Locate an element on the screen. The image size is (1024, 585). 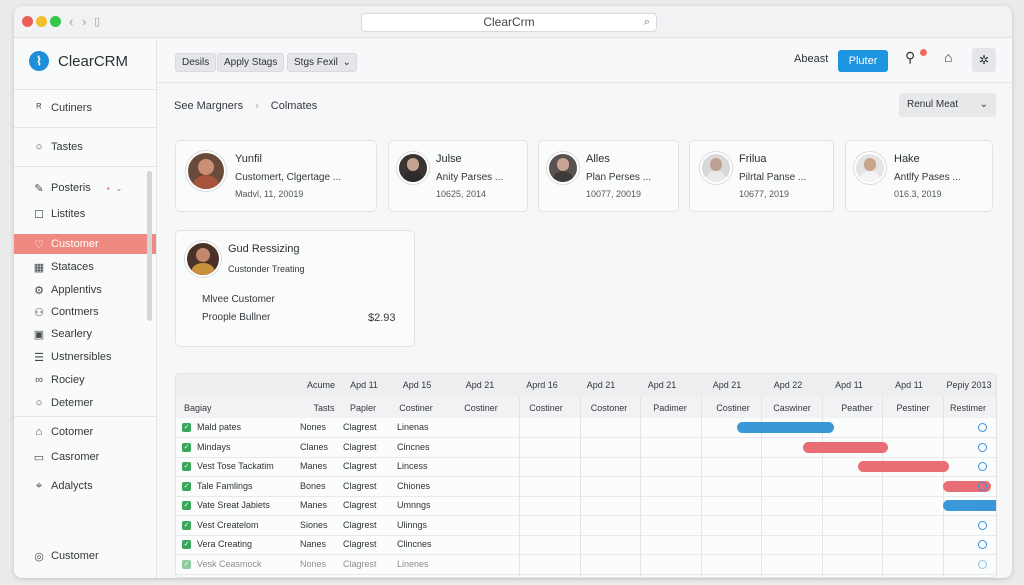
sidebar-item-adalycts: ⌖ Adalycts is located at coordinates (85, 486).